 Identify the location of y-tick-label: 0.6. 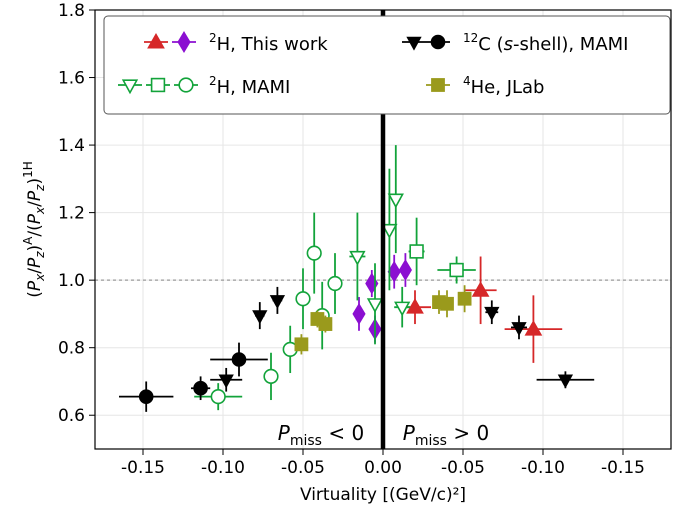
(71, 416).